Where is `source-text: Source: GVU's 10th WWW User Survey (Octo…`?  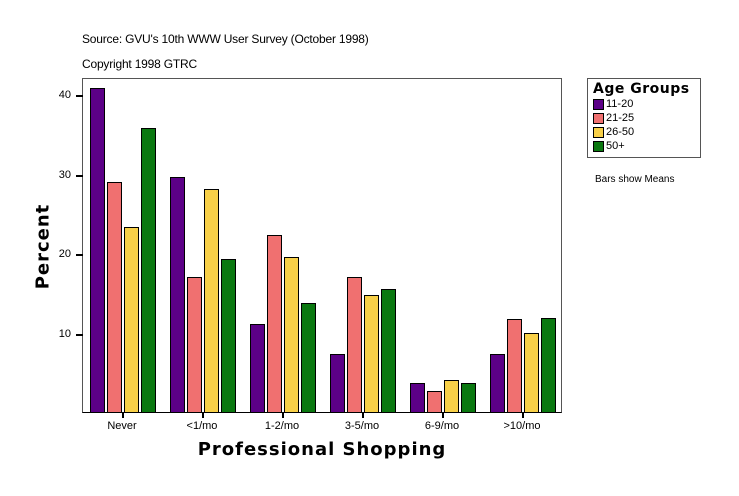
source-text: Source: GVU's 10th WWW User Survey (Octo… is located at coordinates (225, 39).